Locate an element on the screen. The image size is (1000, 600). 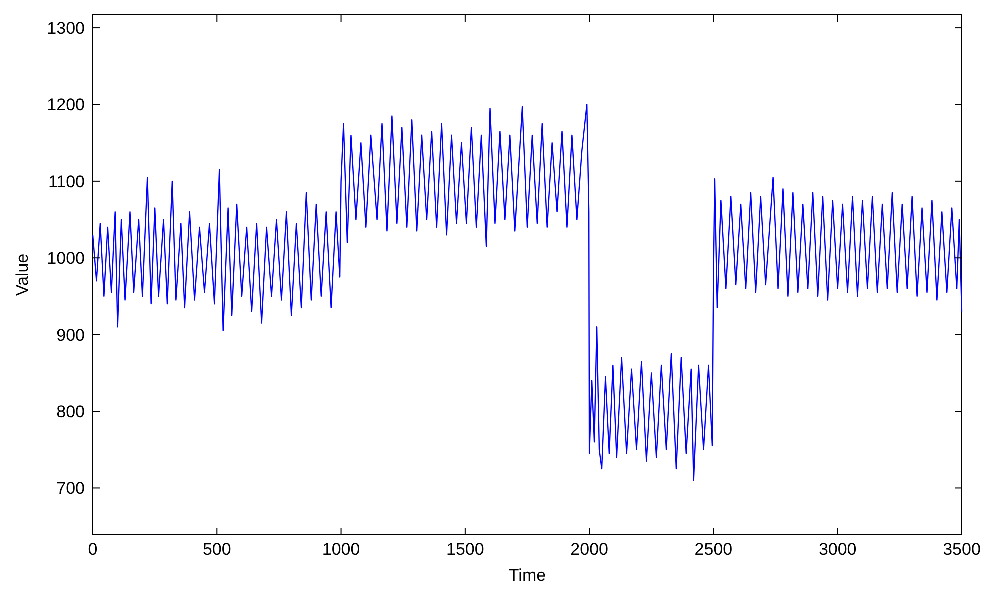
x-tick-label: 0 is located at coordinates (93, 549).